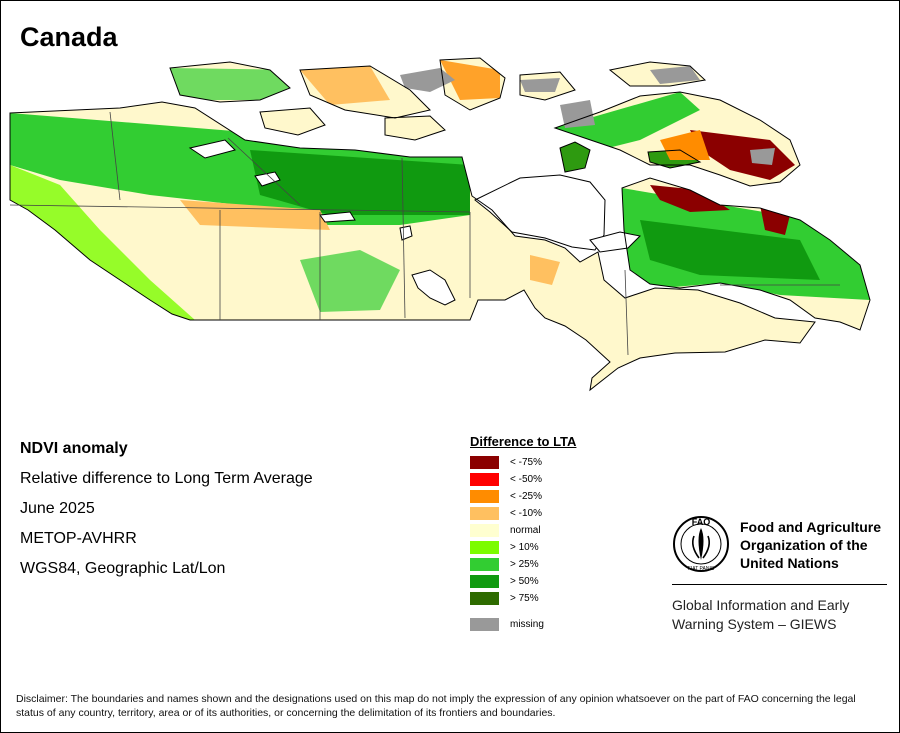 The width and height of the screenshot is (900, 733). What do you see at coordinates (166, 478) in the screenshot?
I see `info-description: Relative difference to Long Term Average` at bounding box center [166, 478].